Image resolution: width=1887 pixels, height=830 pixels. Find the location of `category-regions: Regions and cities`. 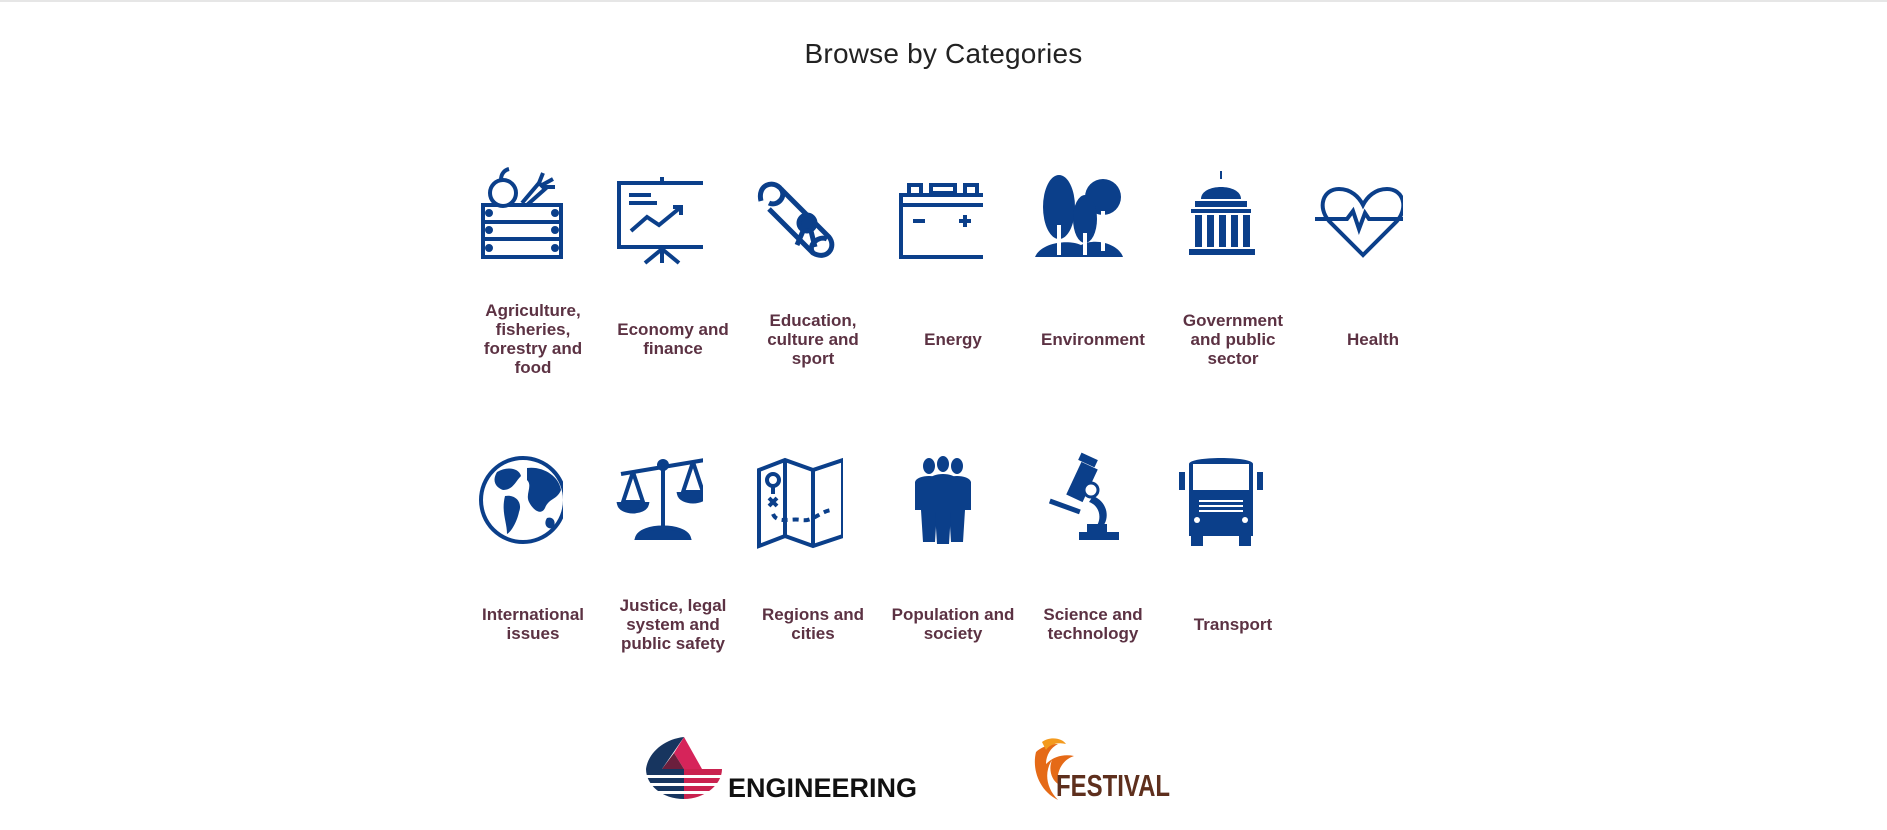

category-regions: Regions and cities is located at coordinates (817, 565).